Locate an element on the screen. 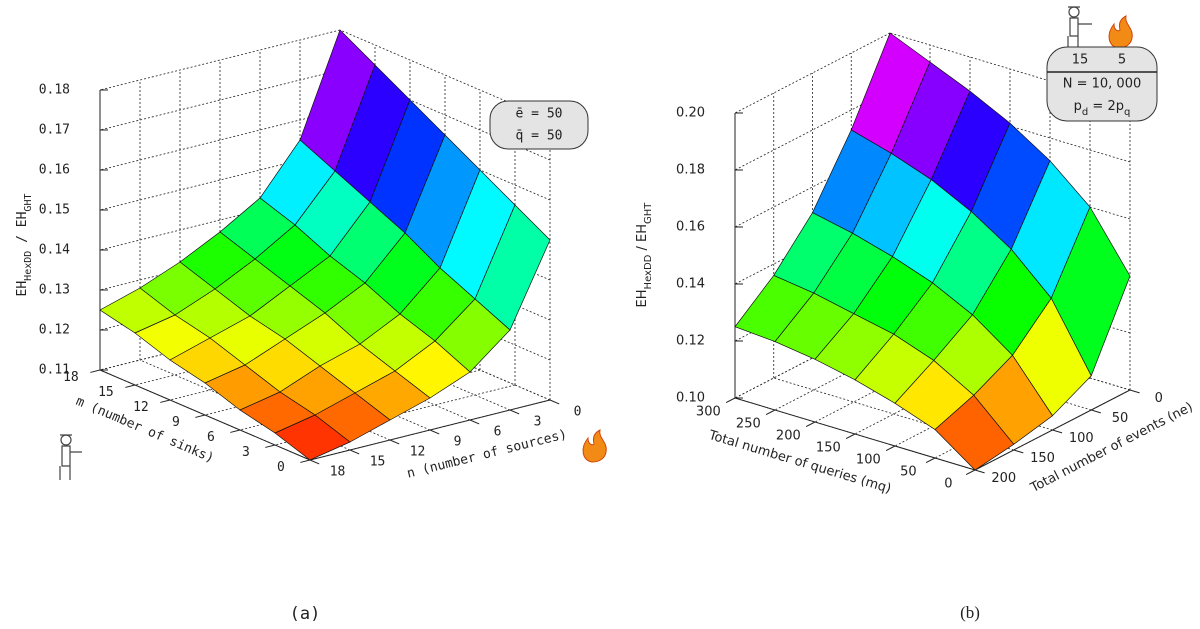  annotation-text: N = 10, 000 is located at coordinates (1102, 84).